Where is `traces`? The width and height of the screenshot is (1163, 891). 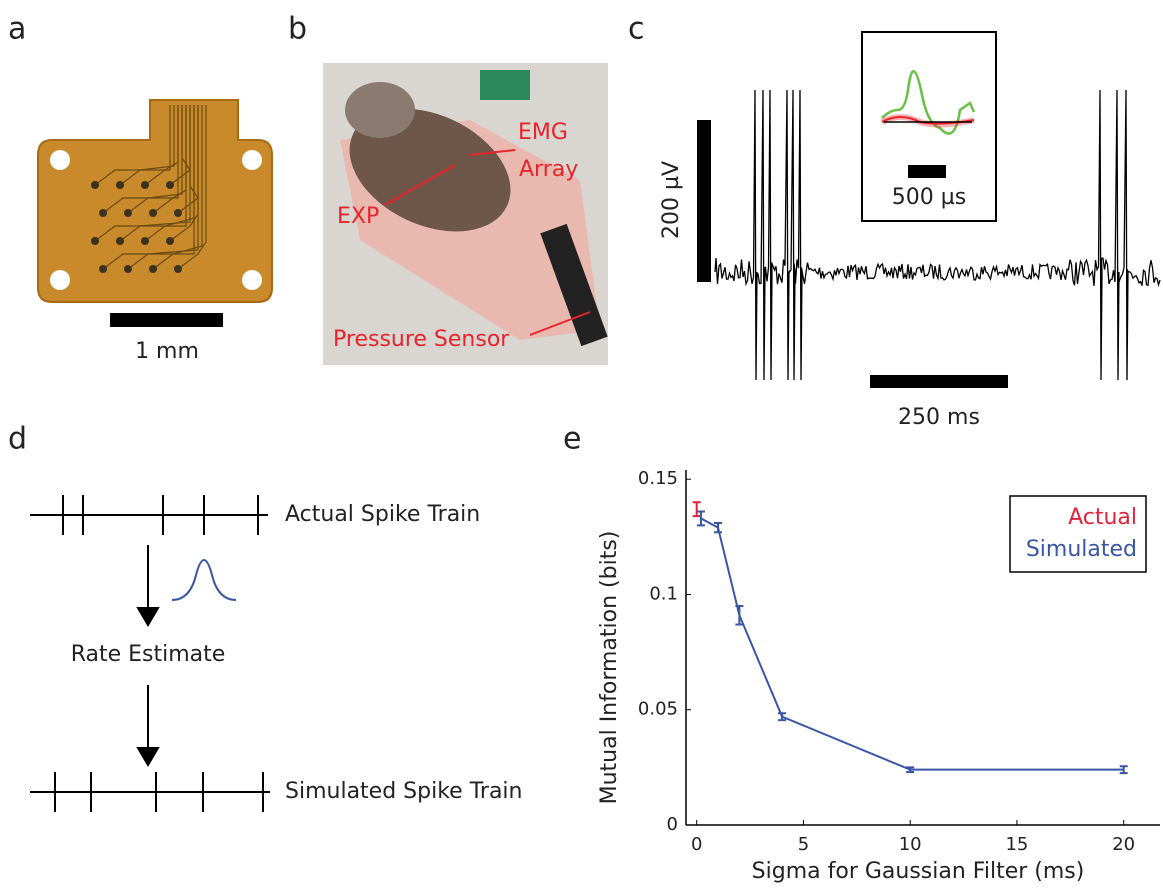
traces is located at coordinates (149, 189).